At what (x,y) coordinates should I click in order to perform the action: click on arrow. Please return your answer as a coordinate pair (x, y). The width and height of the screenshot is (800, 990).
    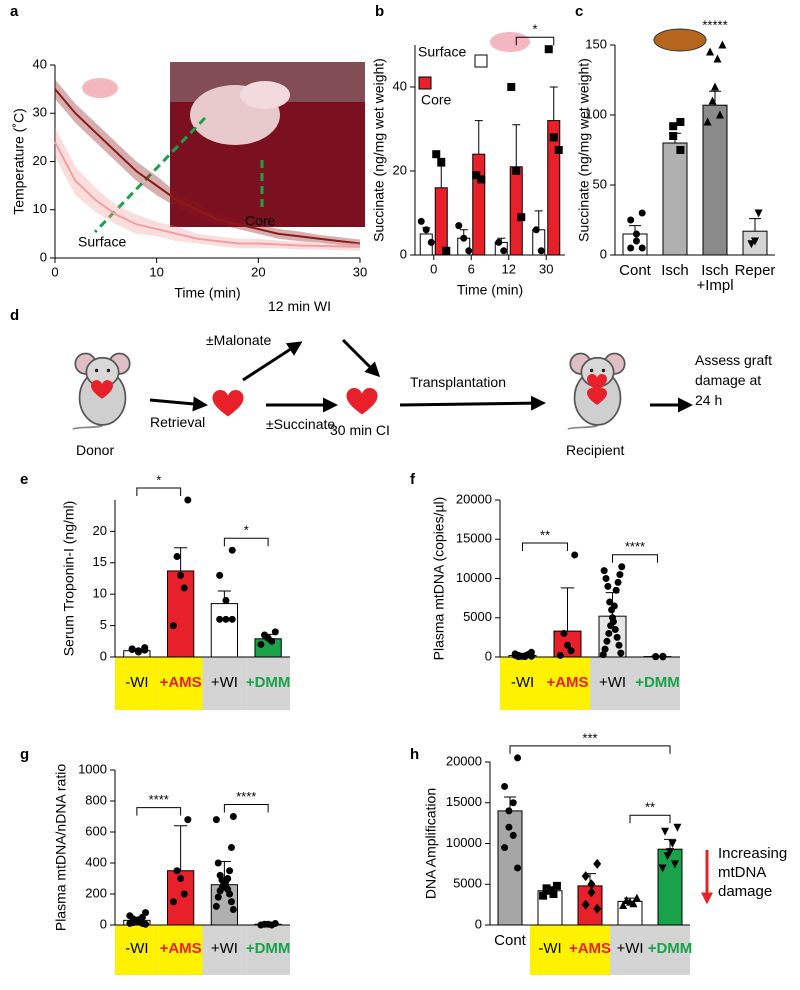
    Looking at the image, I should click on (272, 361).